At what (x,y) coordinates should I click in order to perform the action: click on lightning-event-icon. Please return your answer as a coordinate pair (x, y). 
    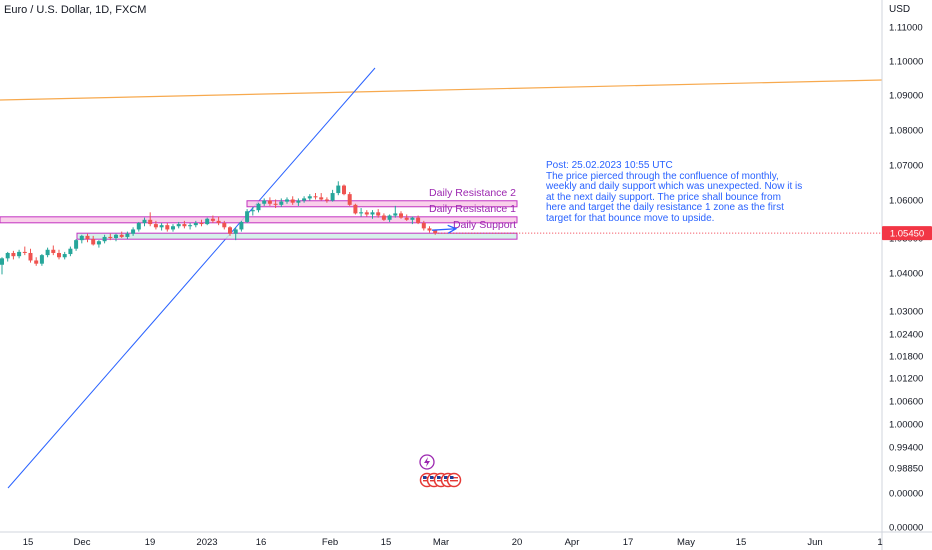
    Looking at the image, I should click on (427, 462).